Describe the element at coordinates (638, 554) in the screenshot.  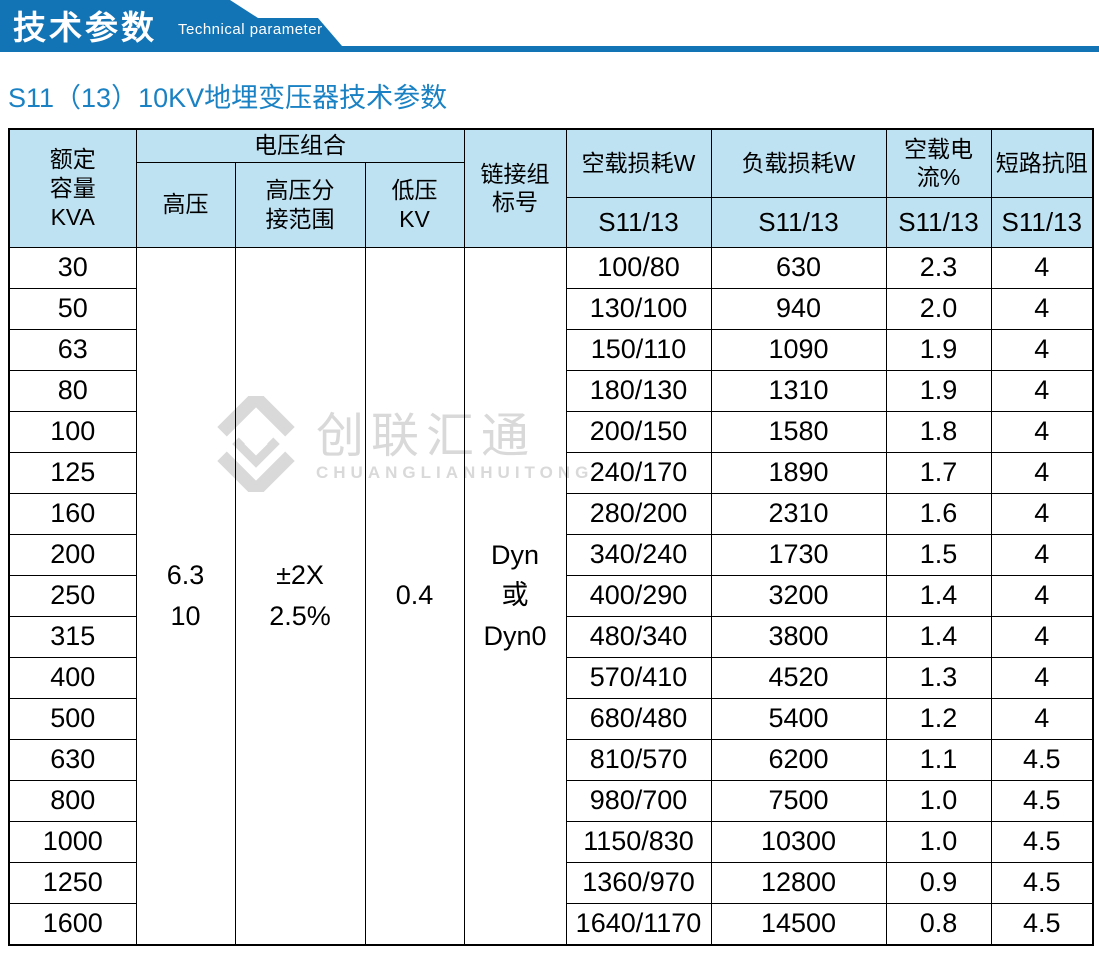
I see `cell-no-load-loss: 340/240` at that location.